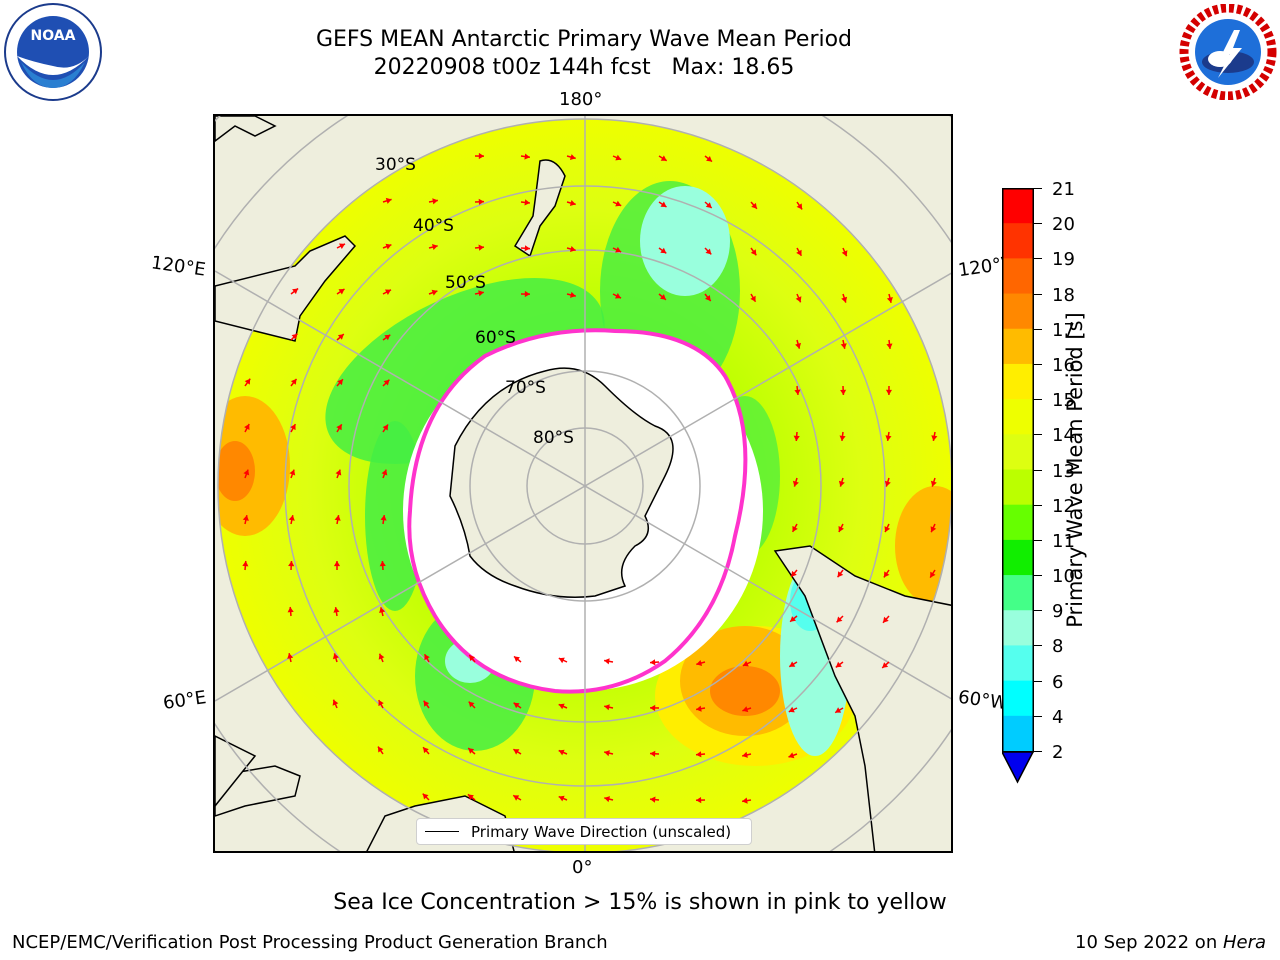 Image resolution: width=1280 pixels, height=960 pixels. I want to click on colorbar-tick-label: 14, so click(1063, 436).